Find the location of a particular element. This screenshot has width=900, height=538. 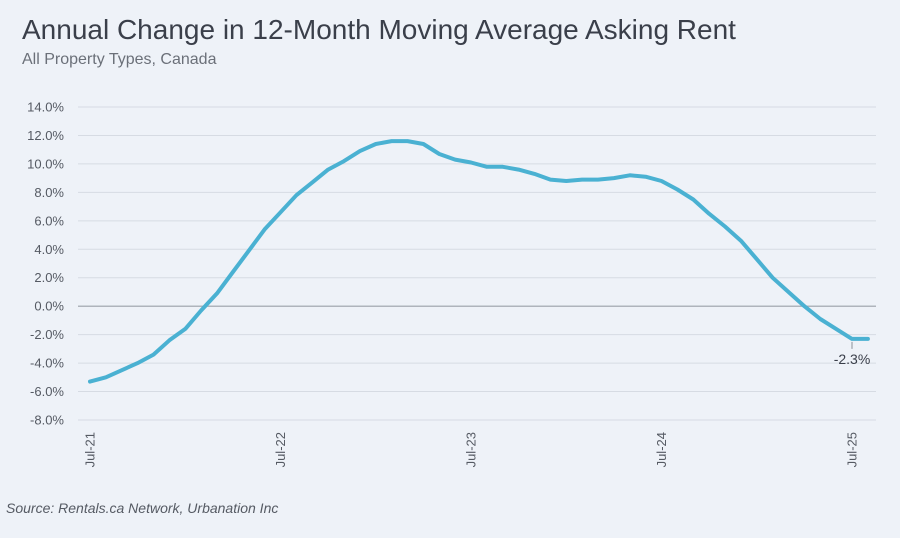

x-tick-label: Jul-23 is located at coordinates (471, 449).